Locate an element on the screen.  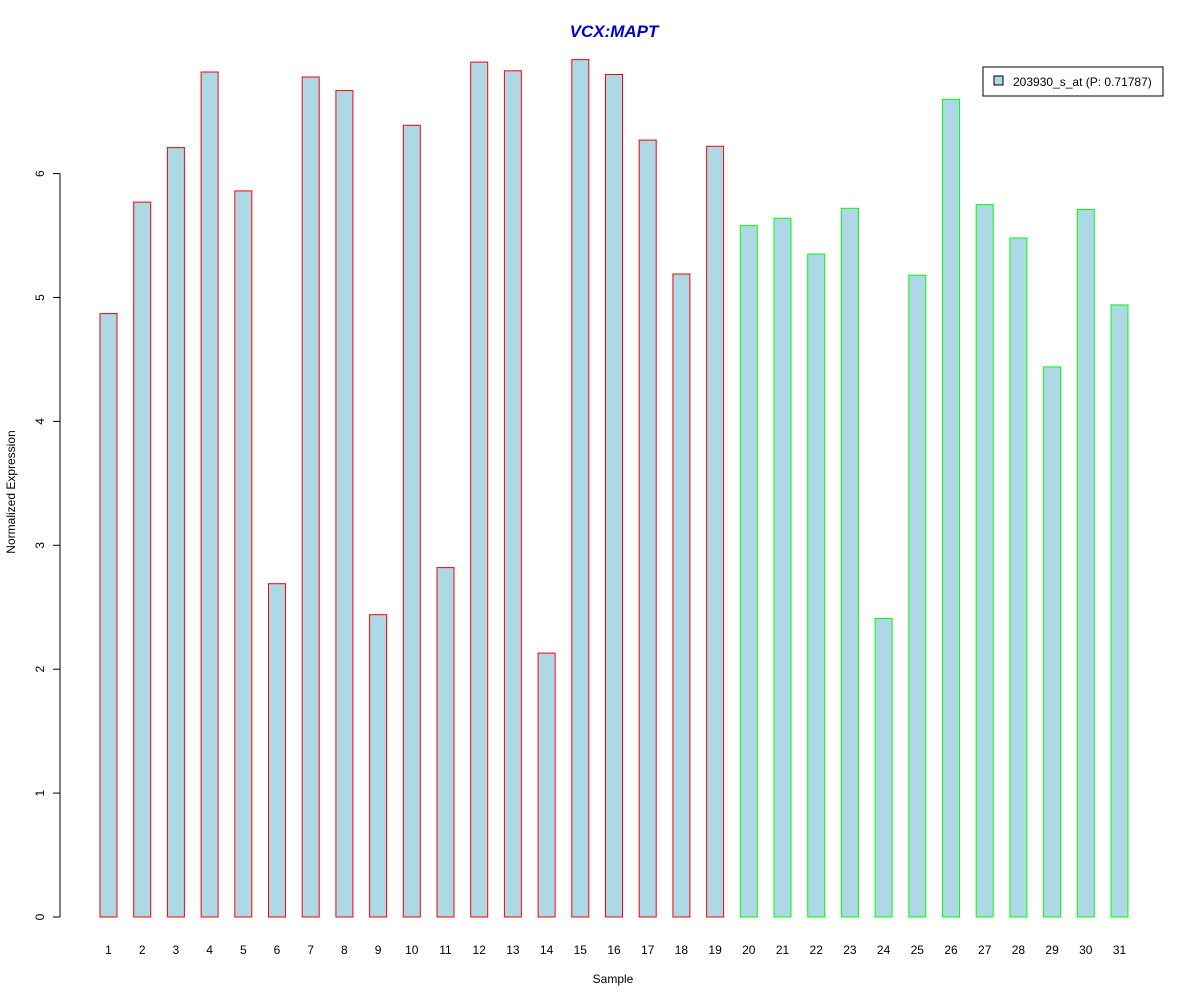
x-tick-label: 11 is located at coordinates (445, 950).